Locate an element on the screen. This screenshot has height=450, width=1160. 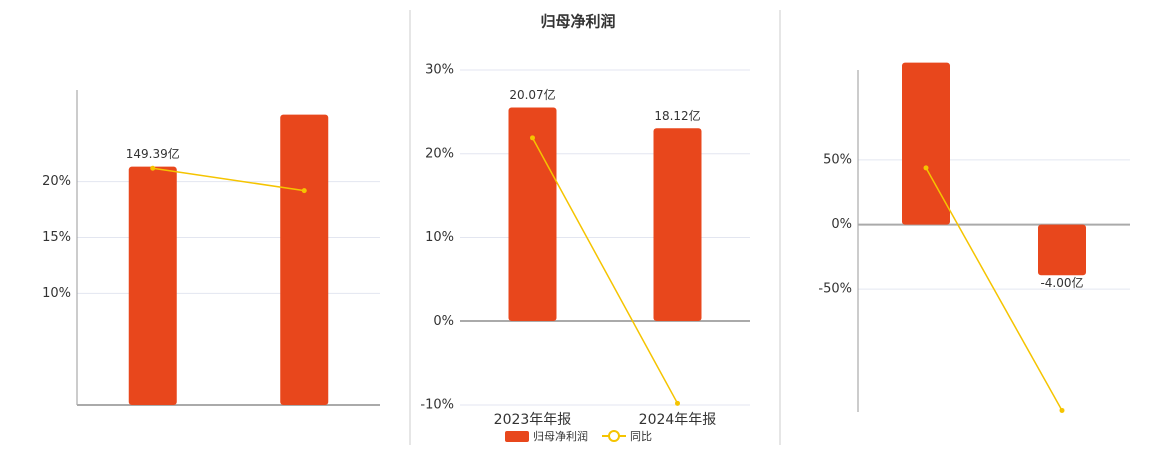
data-label: 18.12亿 is located at coordinates (677, 115).